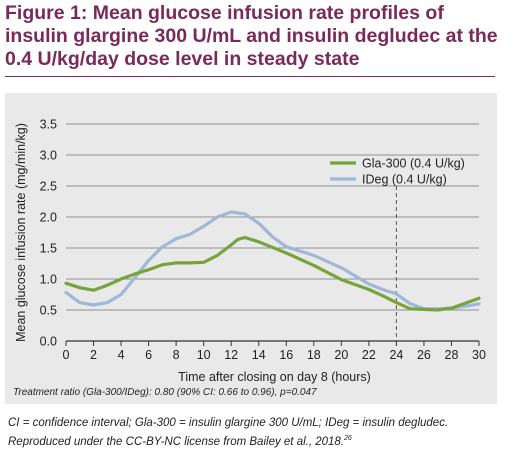  Describe the element at coordinates (396, 355) in the screenshot. I see `x-tick-label: 24` at that location.